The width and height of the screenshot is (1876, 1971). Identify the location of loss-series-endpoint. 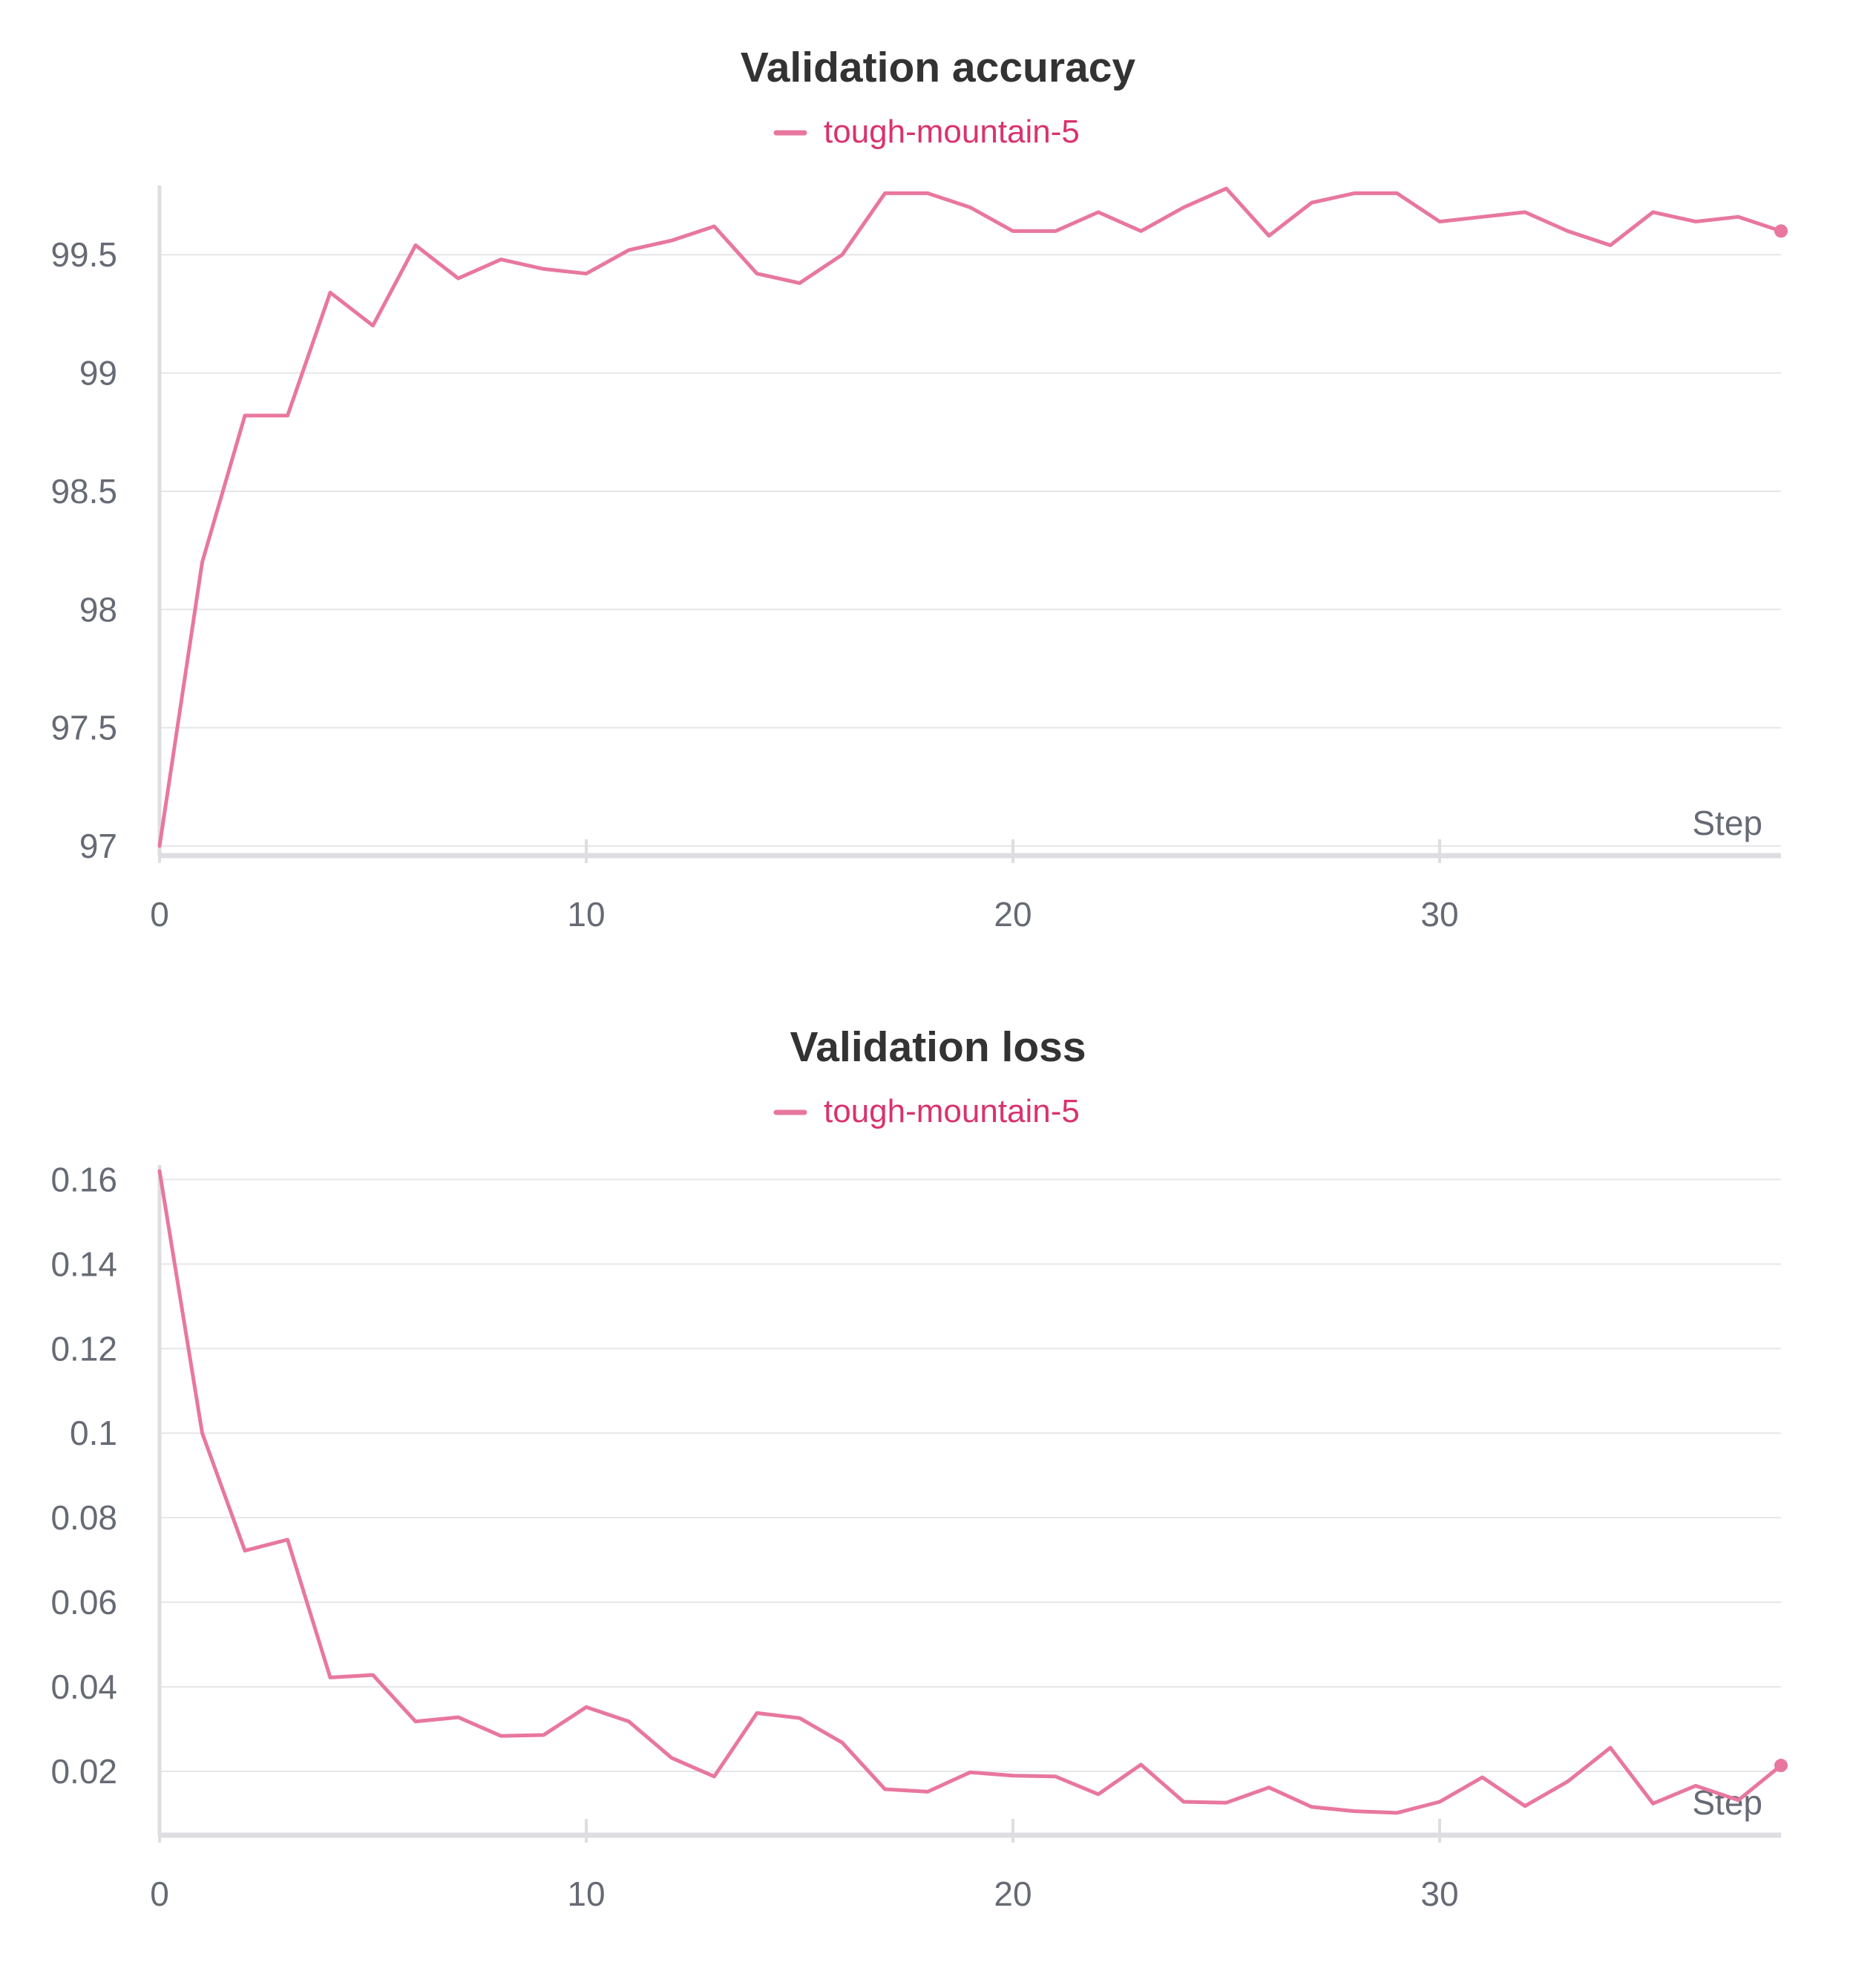
(1781, 1766).